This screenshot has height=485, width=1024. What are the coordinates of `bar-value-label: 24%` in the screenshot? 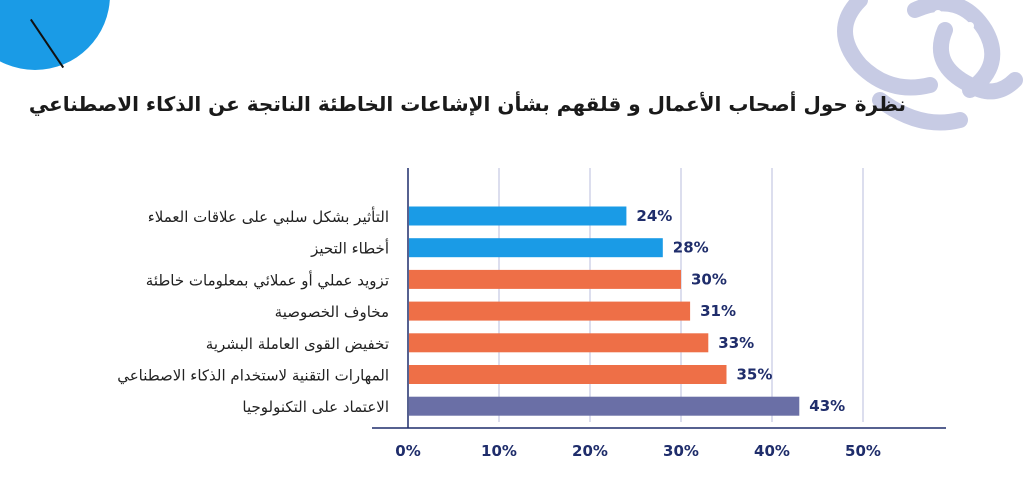 It's located at (654, 216).